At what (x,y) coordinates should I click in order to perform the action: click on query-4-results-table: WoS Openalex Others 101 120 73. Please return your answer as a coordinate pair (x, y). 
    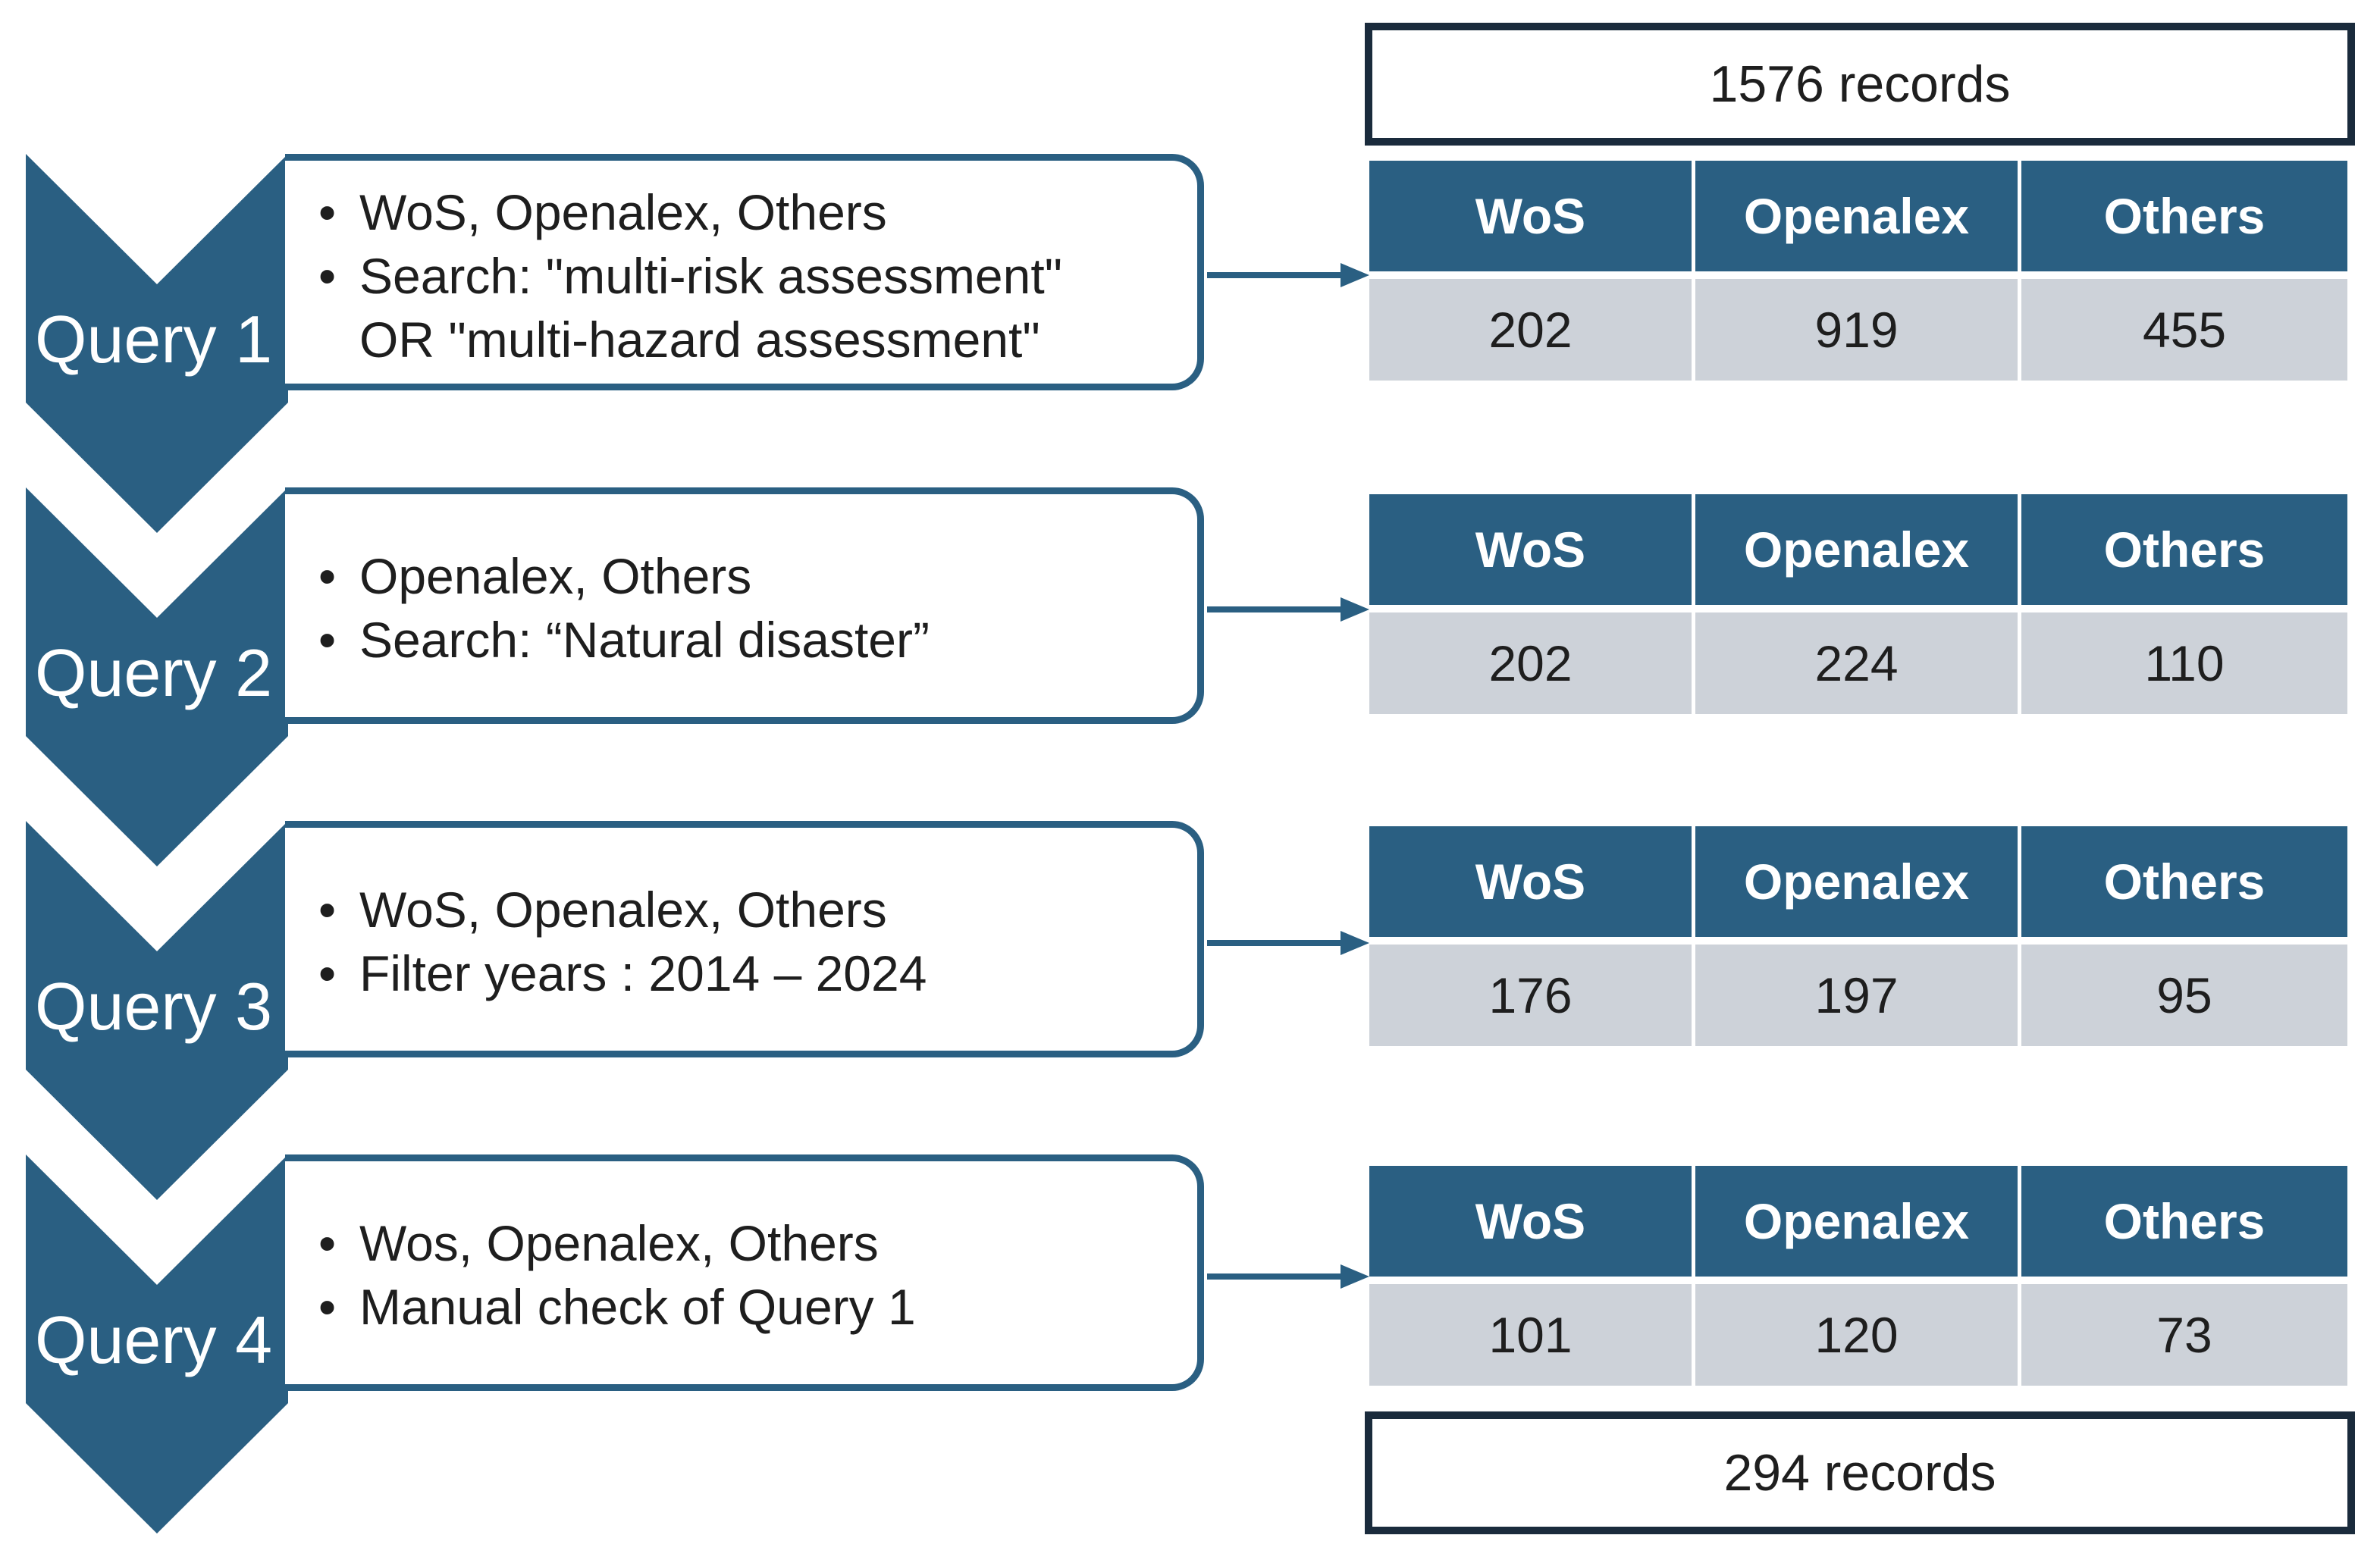
    Looking at the image, I should click on (1858, 1276).